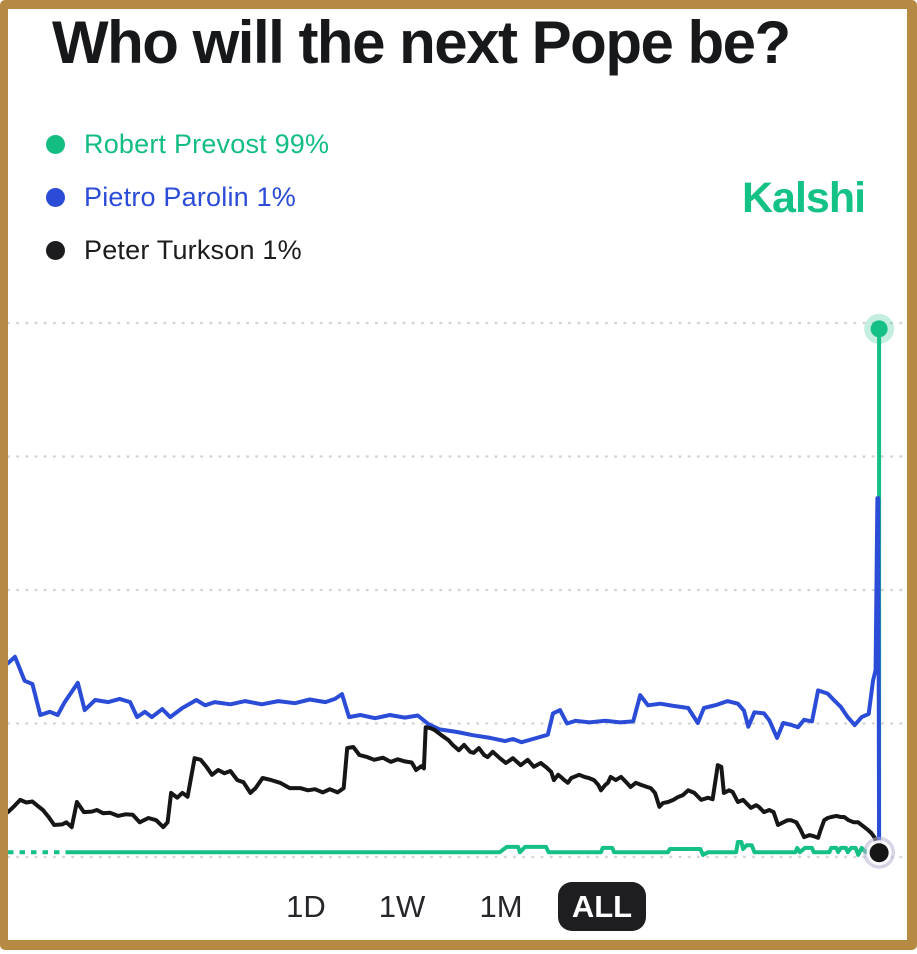 The height and width of the screenshot is (954, 917). Describe the element at coordinates (602, 906) in the screenshot. I see `range-button-all: ALL` at that location.